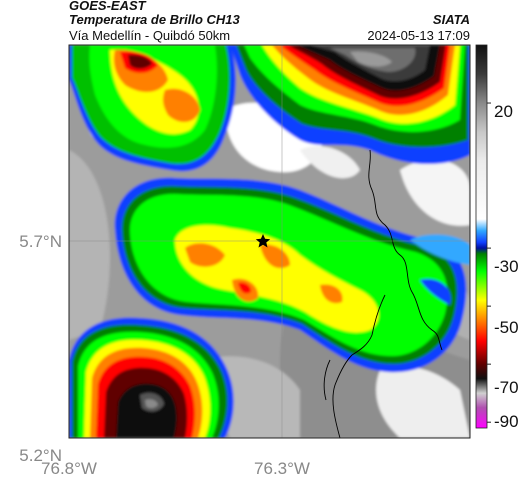 Image resolution: width=526 pixels, height=491 pixels. Describe the element at coordinates (497, 237) in the screenshot. I see `colorbar: 20 -30 -50 -70 -90` at that location.